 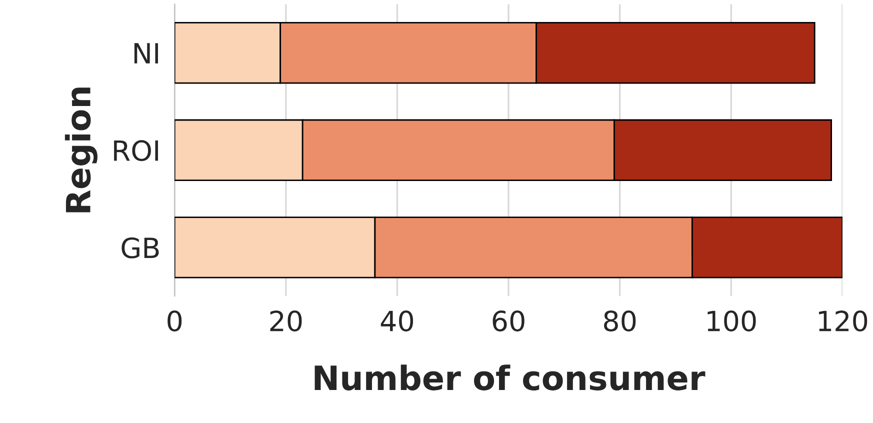 I want to click on x-tick-label: 40, so click(x=397, y=321).